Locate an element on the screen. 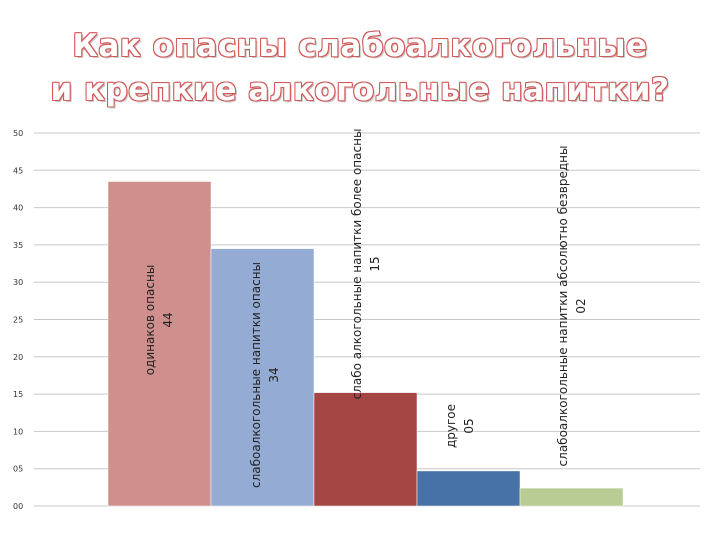 The height and width of the screenshot is (540, 720). data-label-value: 02 is located at coordinates (581, 305).